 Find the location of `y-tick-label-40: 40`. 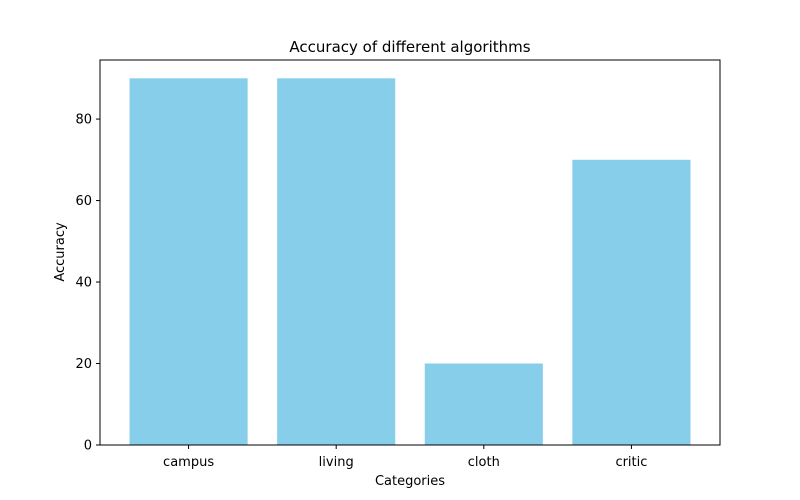

y-tick-label-40: 40 is located at coordinates (83, 283).